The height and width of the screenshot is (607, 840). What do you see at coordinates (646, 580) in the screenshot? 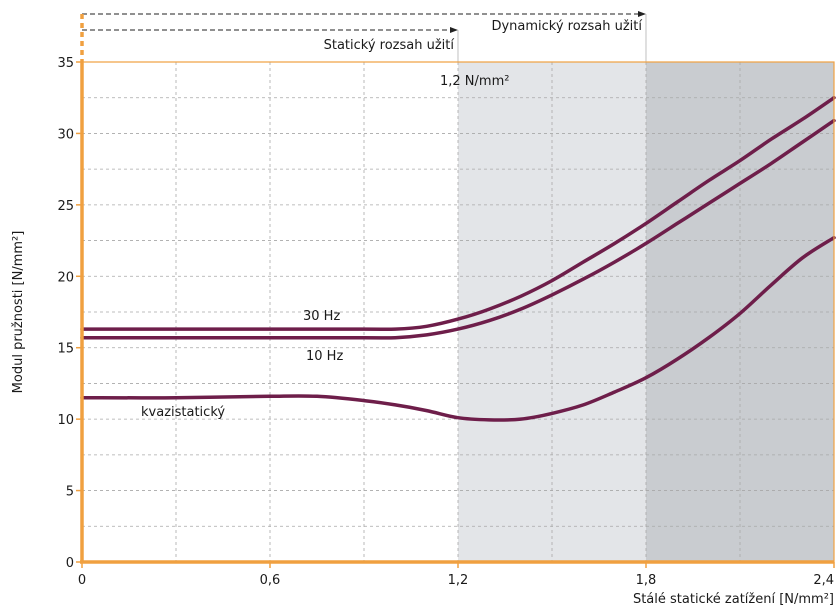
I see `x-tick-label: 1,8` at bounding box center [646, 580].